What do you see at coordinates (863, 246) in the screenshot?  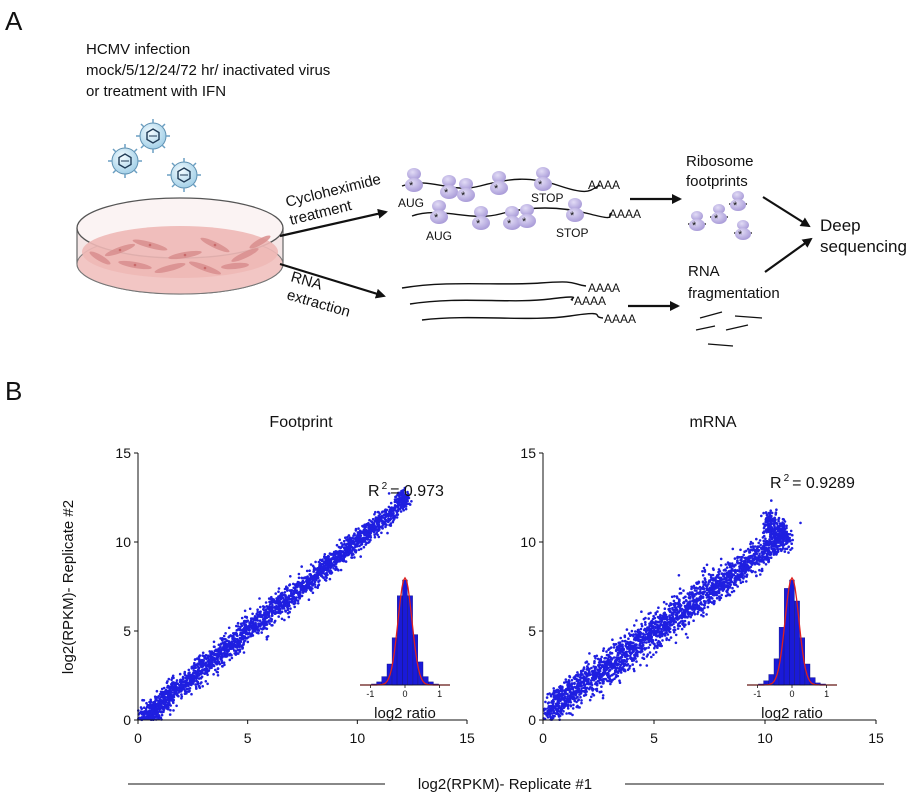 I see `deep-sequencing-label-line-2: sequencing` at bounding box center [863, 246].